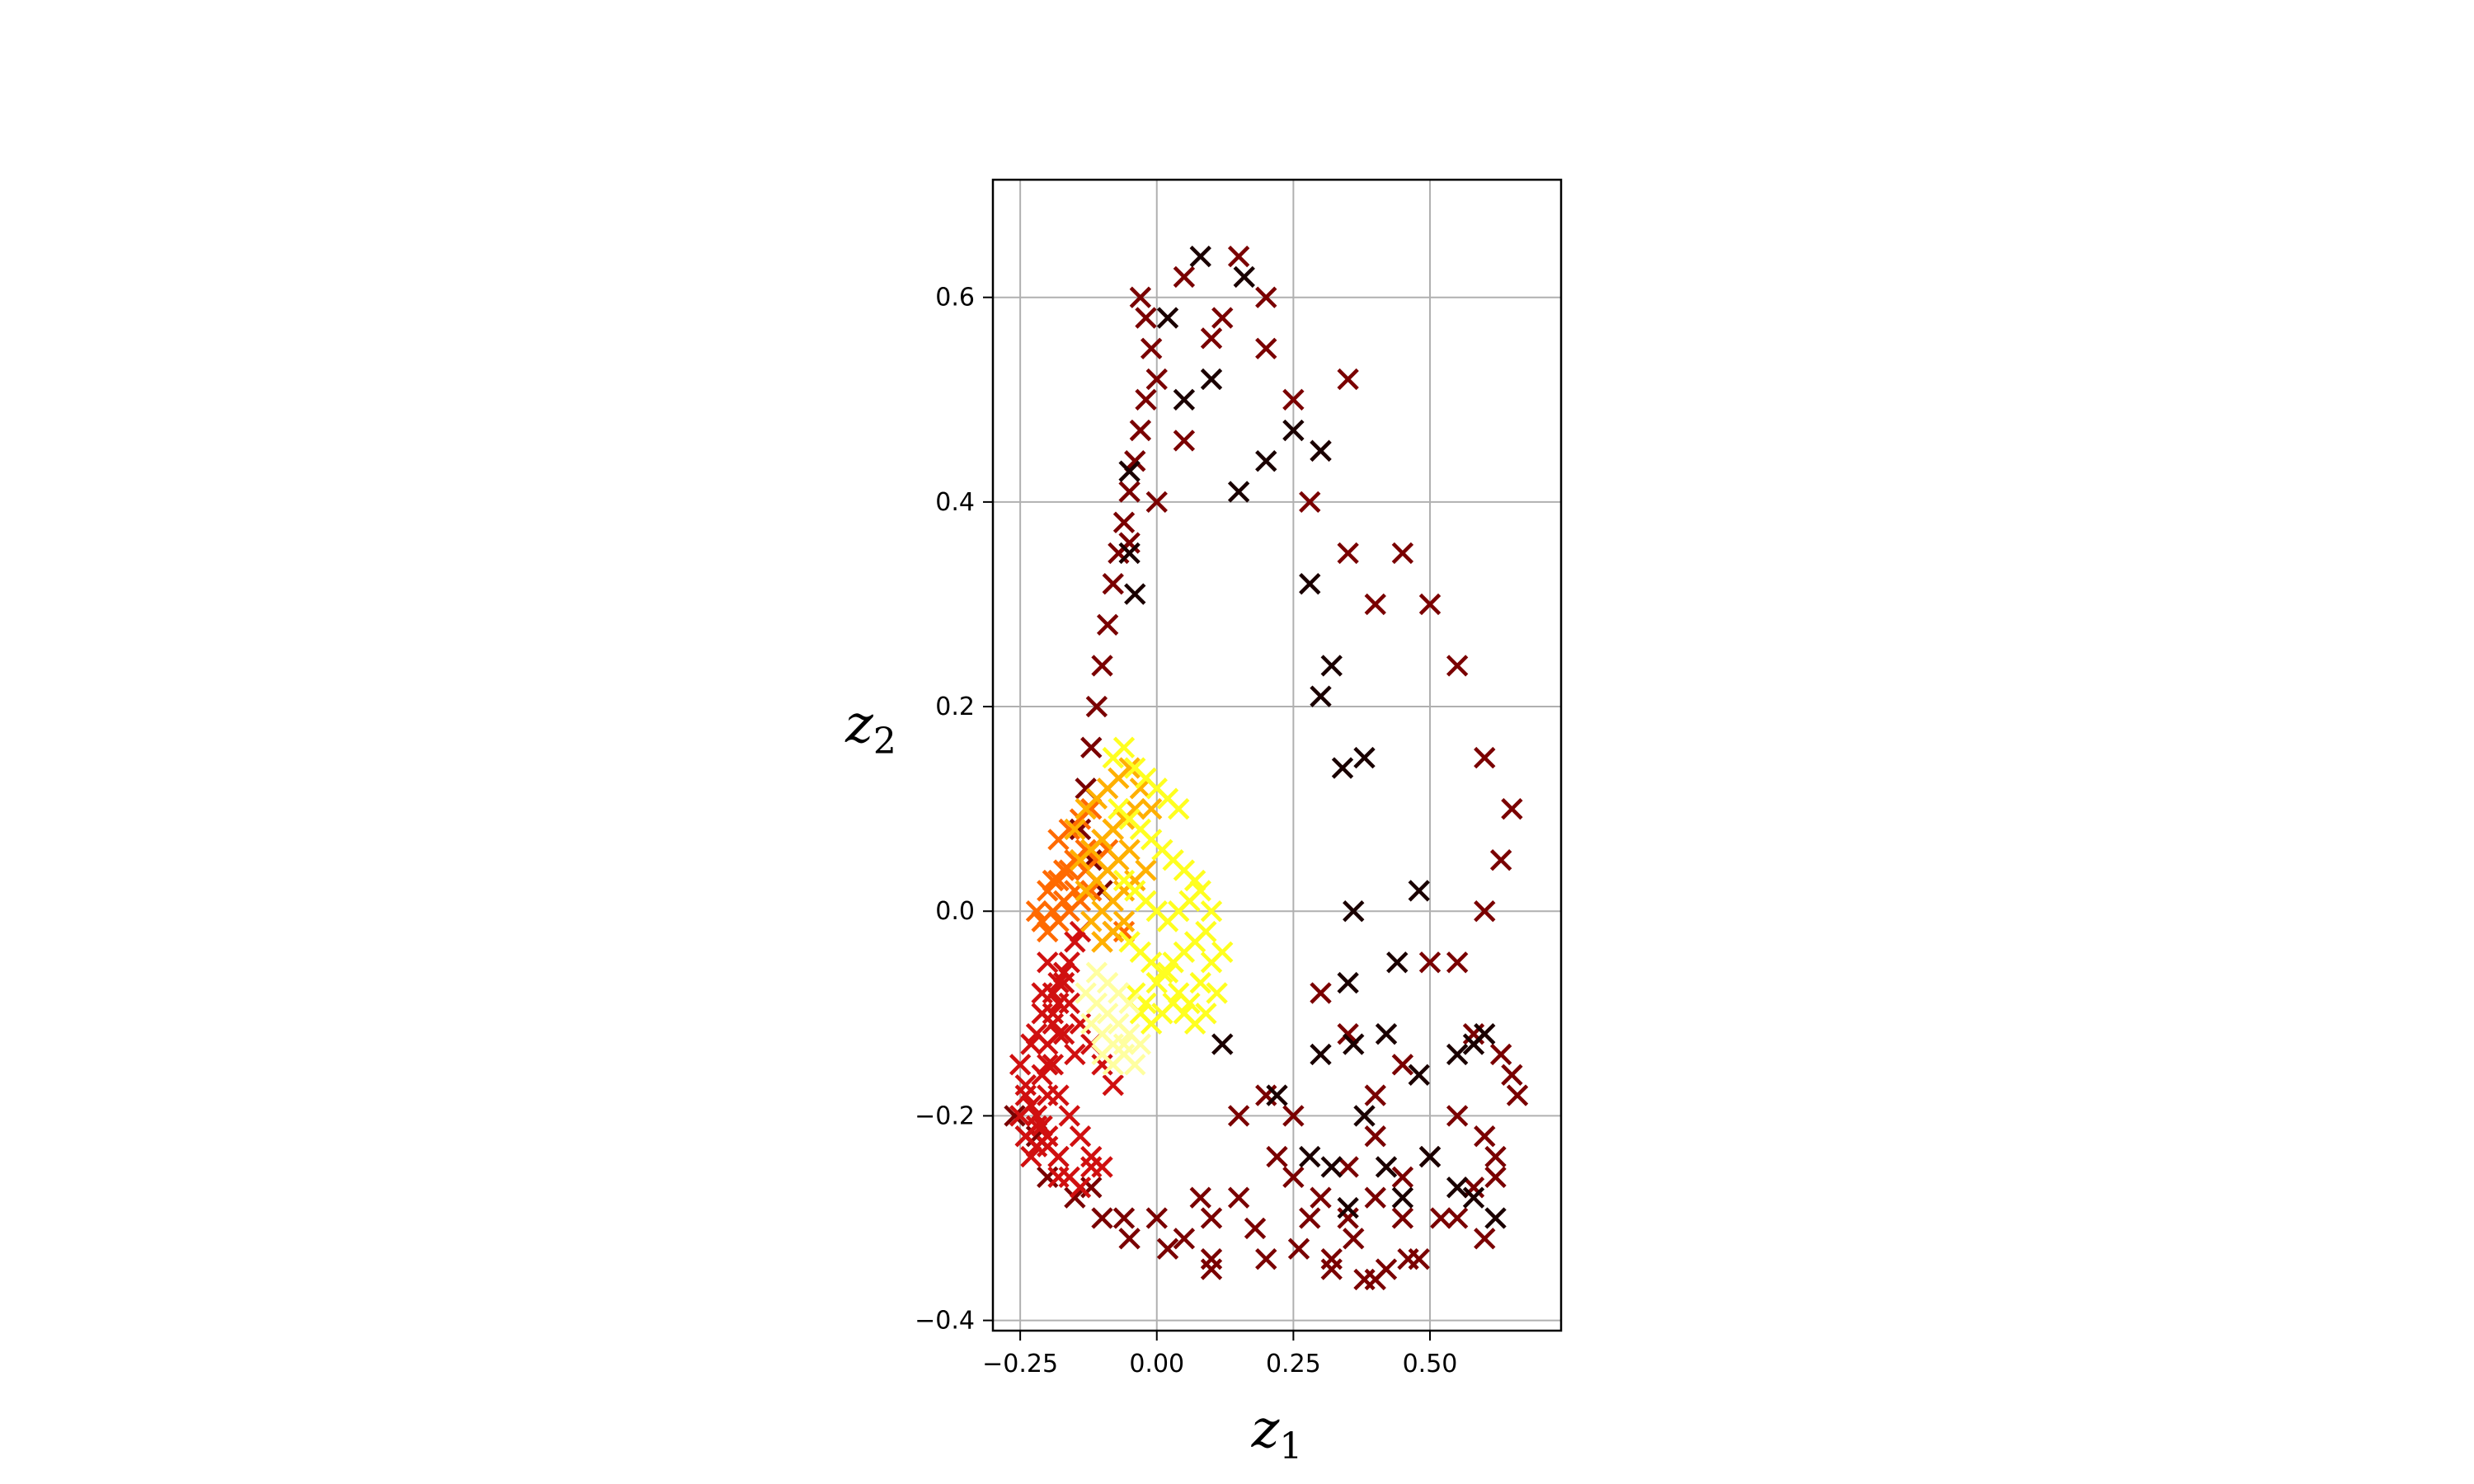  I want to click on y-axis-label-base: z, so click(859, 724).